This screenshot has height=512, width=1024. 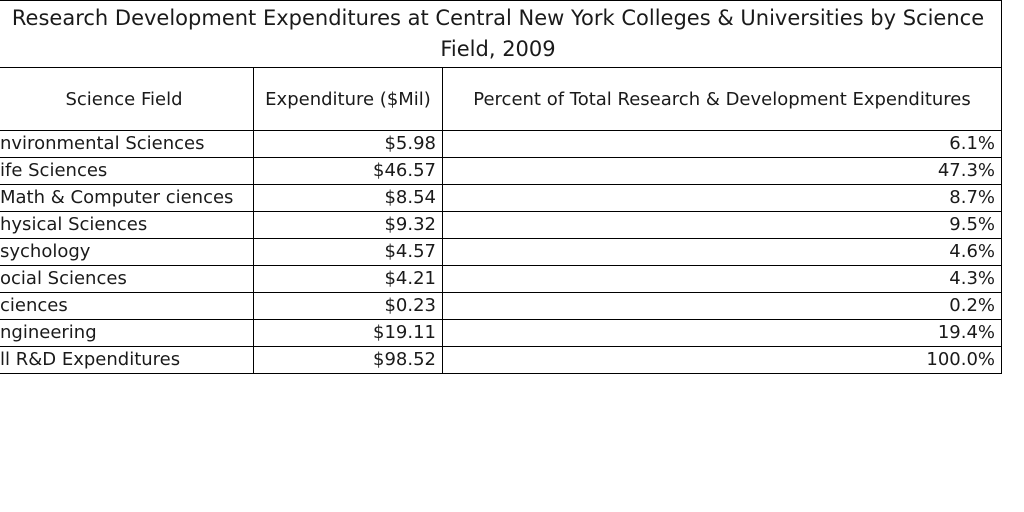 I want to click on percent-cell: 100.0%, so click(x=722, y=360).